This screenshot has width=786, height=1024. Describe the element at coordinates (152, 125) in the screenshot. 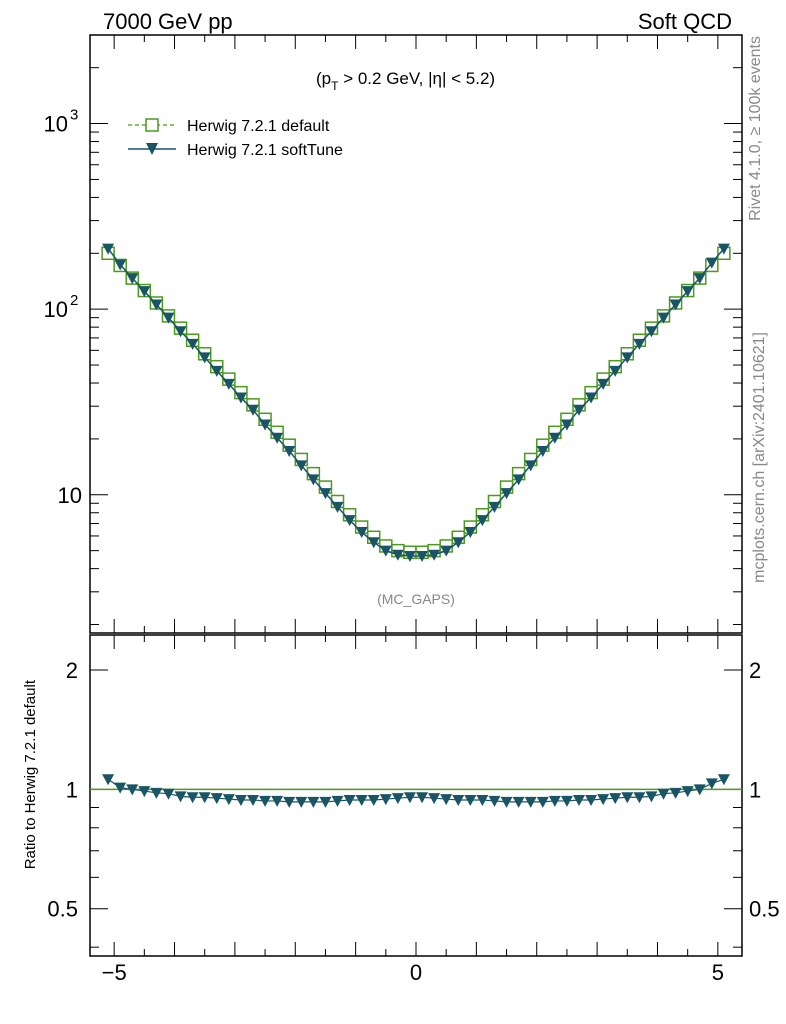

I see `legend-marker-default` at that location.